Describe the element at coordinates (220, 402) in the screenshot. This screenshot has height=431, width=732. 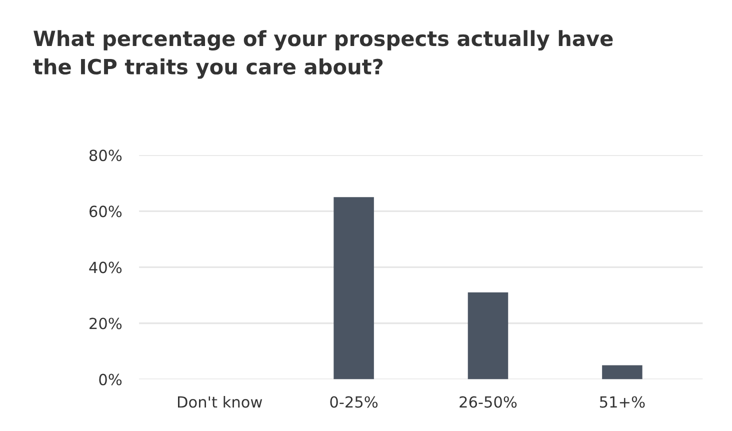
I see `x-tick-label: Don't know` at that location.